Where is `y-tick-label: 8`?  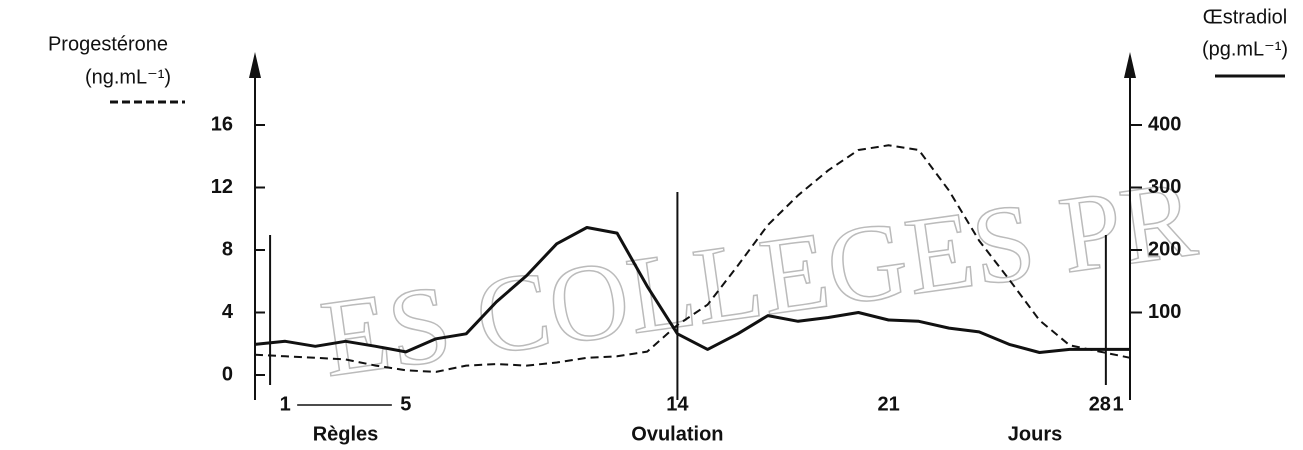
y-tick-label: 8 is located at coordinates (227, 249).